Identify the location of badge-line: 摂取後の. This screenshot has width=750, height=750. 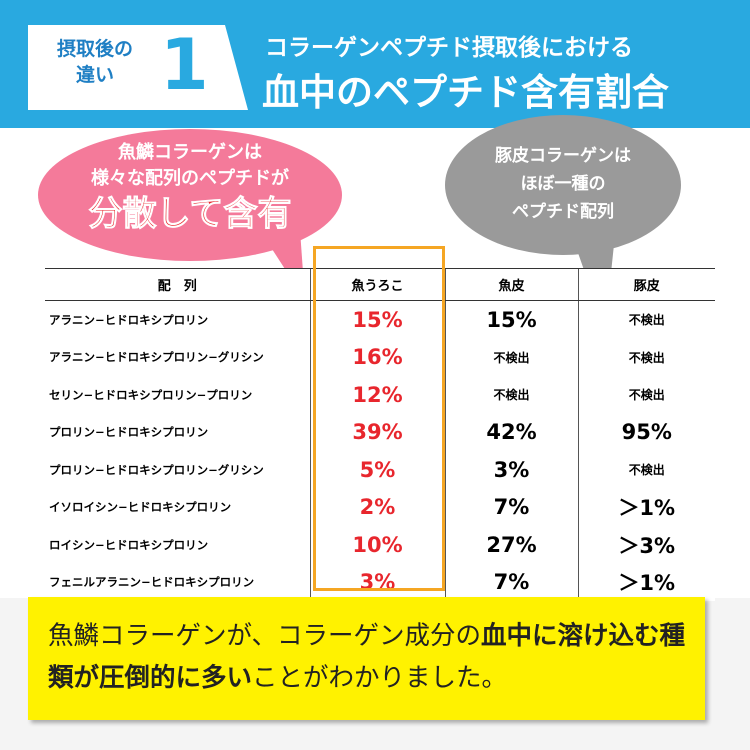
(94, 49).